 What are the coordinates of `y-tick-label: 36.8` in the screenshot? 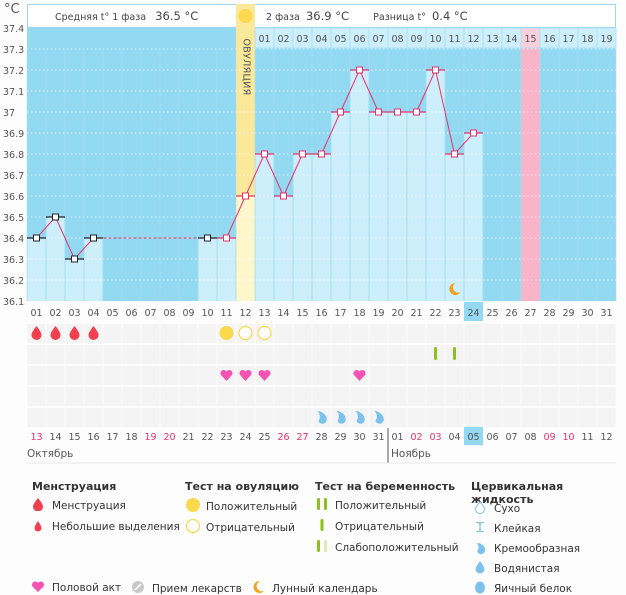 It's located at (13, 155).